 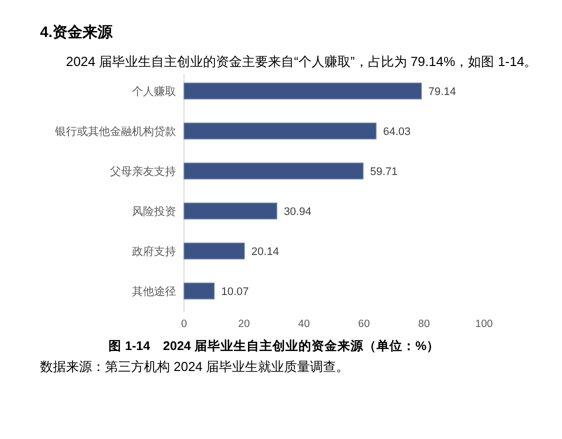 What do you see at coordinates (77, 32) in the screenshot?
I see `chart-title: 4.资金来源` at bounding box center [77, 32].